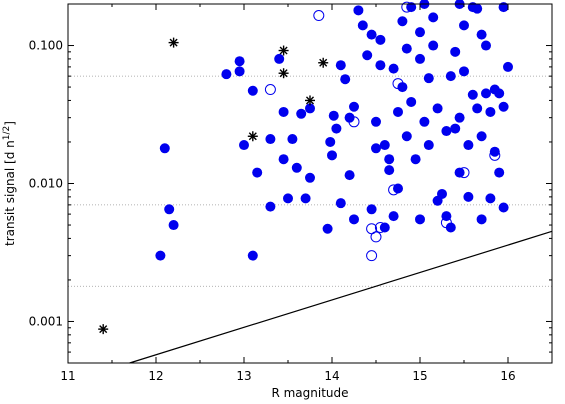 Image resolution: width=565 pixels, height=404 pixels. I want to click on x-axis-title: R magnitude, so click(309, 393).